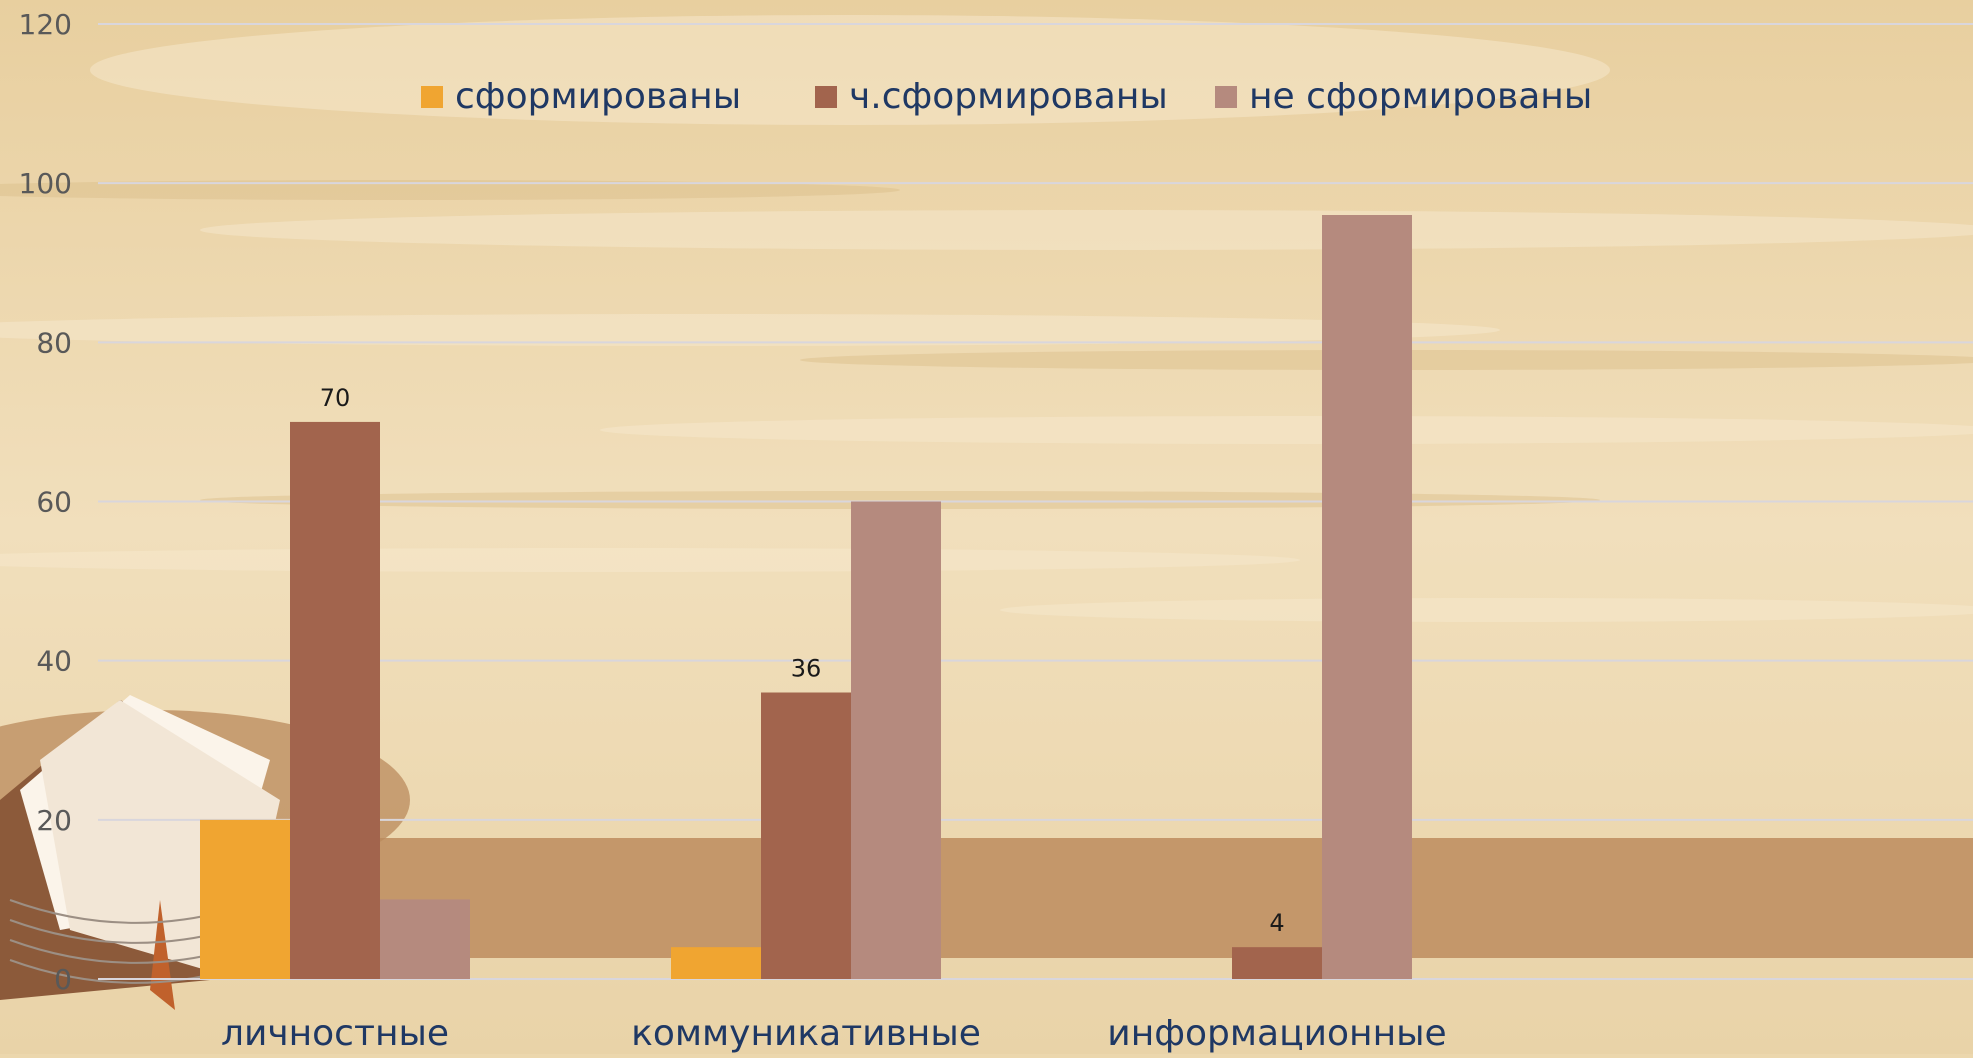 This screenshot has width=1973, height=1058. Describe the element at coordinates (45, 24) in the screenshot. I see `y-tick-label: 120` at that location.